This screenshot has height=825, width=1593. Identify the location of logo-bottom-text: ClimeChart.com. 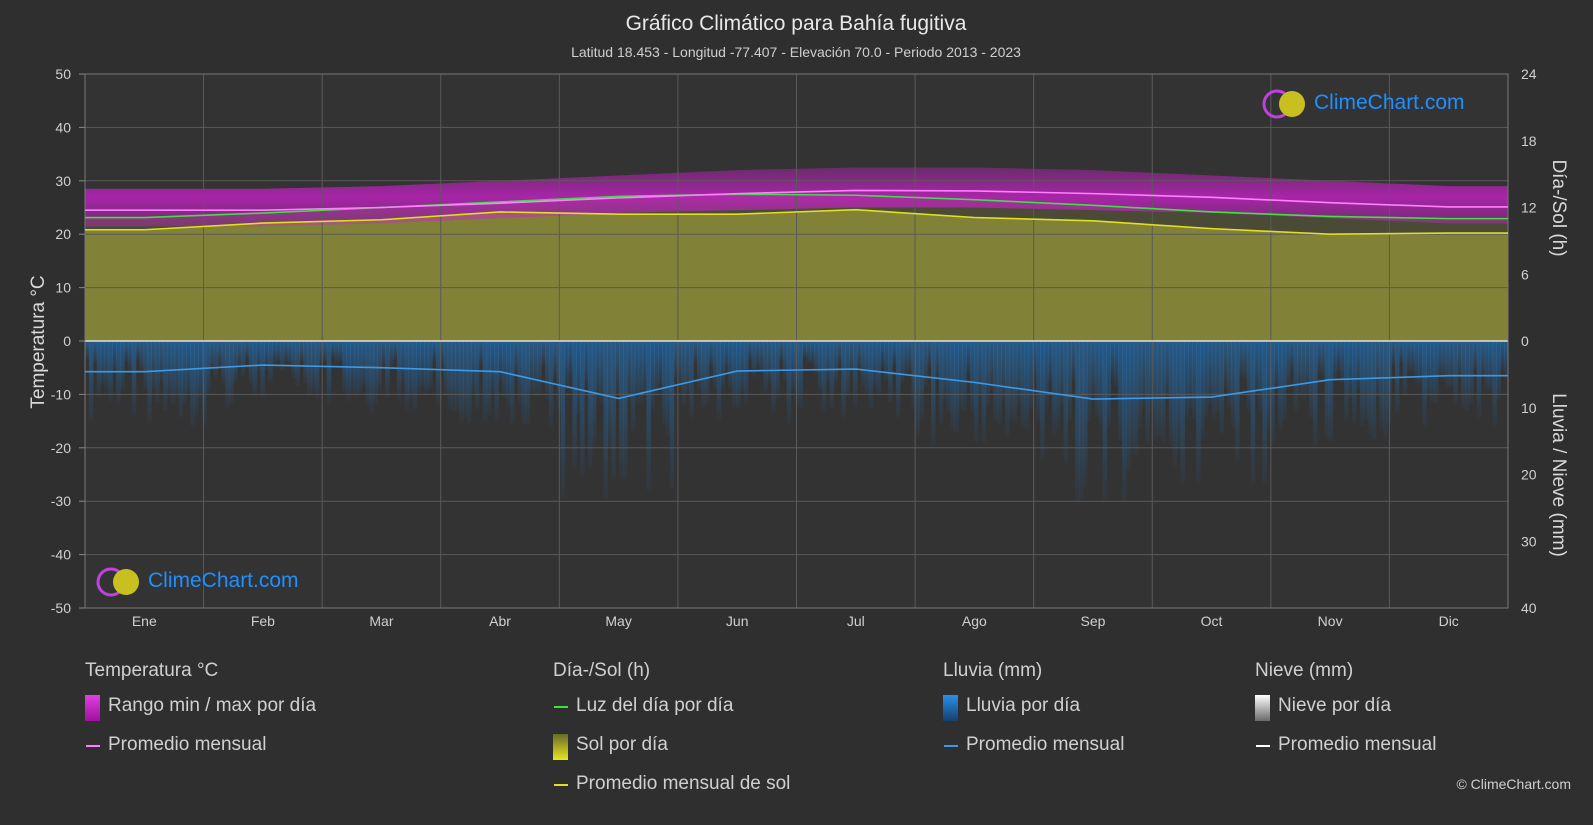
(223, 580).